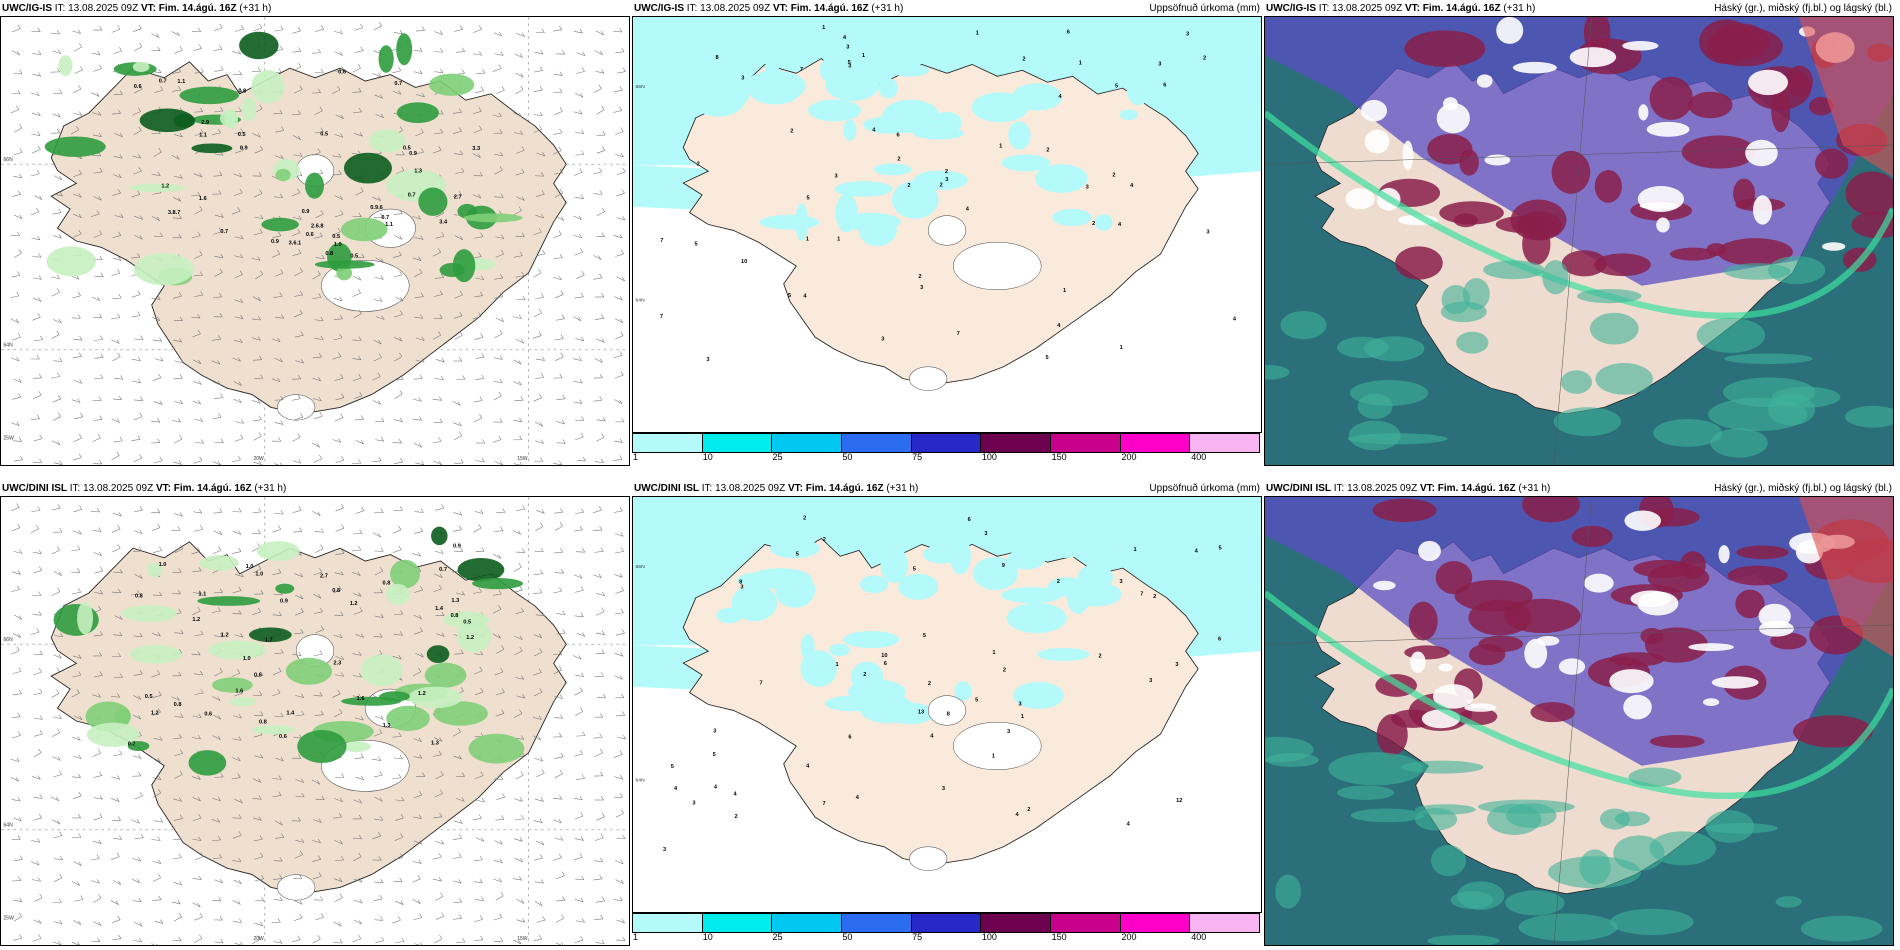 The height and width of the screenshot is (950, 1900). What do you see at coordinates (707, 488) in the screenshot?
I see `it-label: IT:` at bounding box center [707, 488].